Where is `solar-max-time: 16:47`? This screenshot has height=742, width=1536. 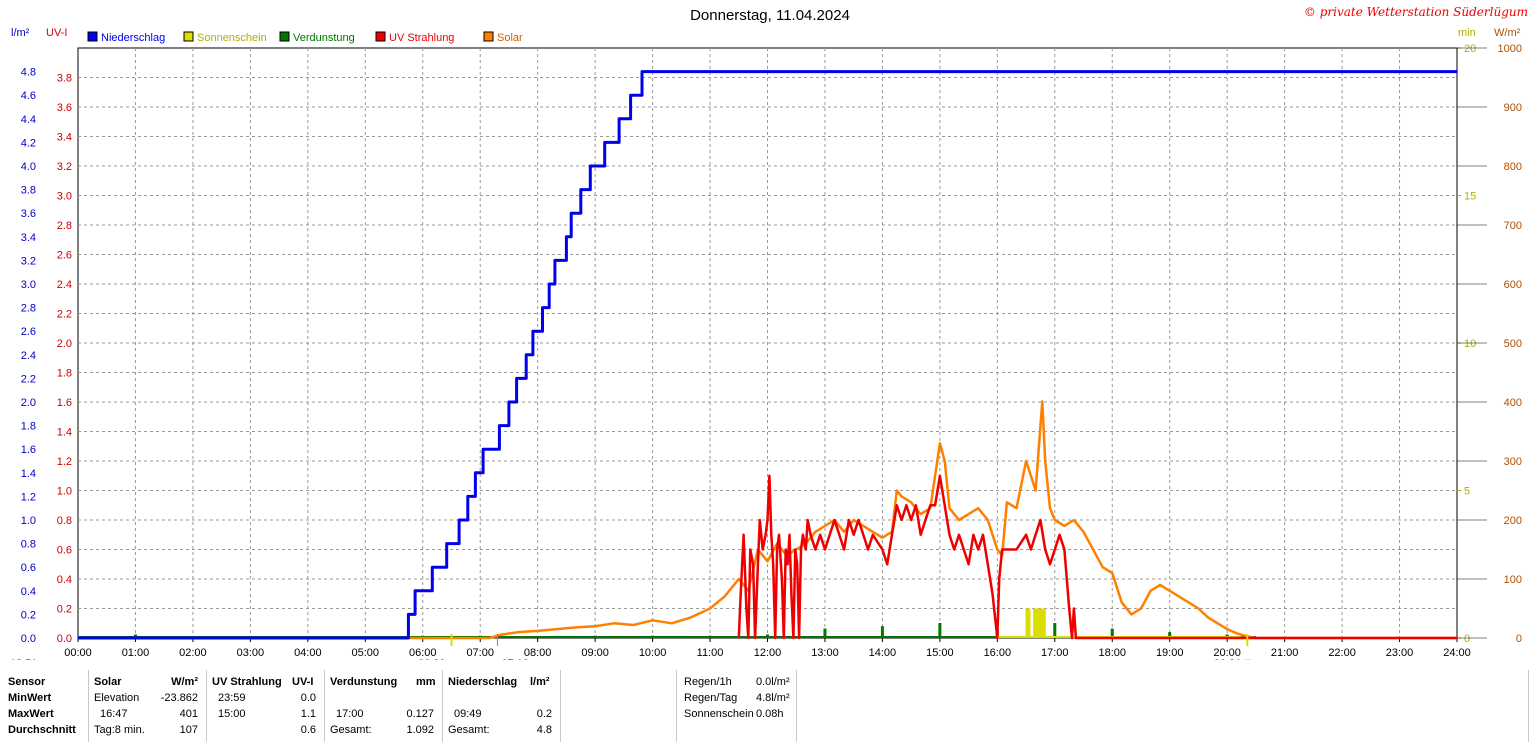
solar-max-time: 16:47 is located at coordinates (114, 714).